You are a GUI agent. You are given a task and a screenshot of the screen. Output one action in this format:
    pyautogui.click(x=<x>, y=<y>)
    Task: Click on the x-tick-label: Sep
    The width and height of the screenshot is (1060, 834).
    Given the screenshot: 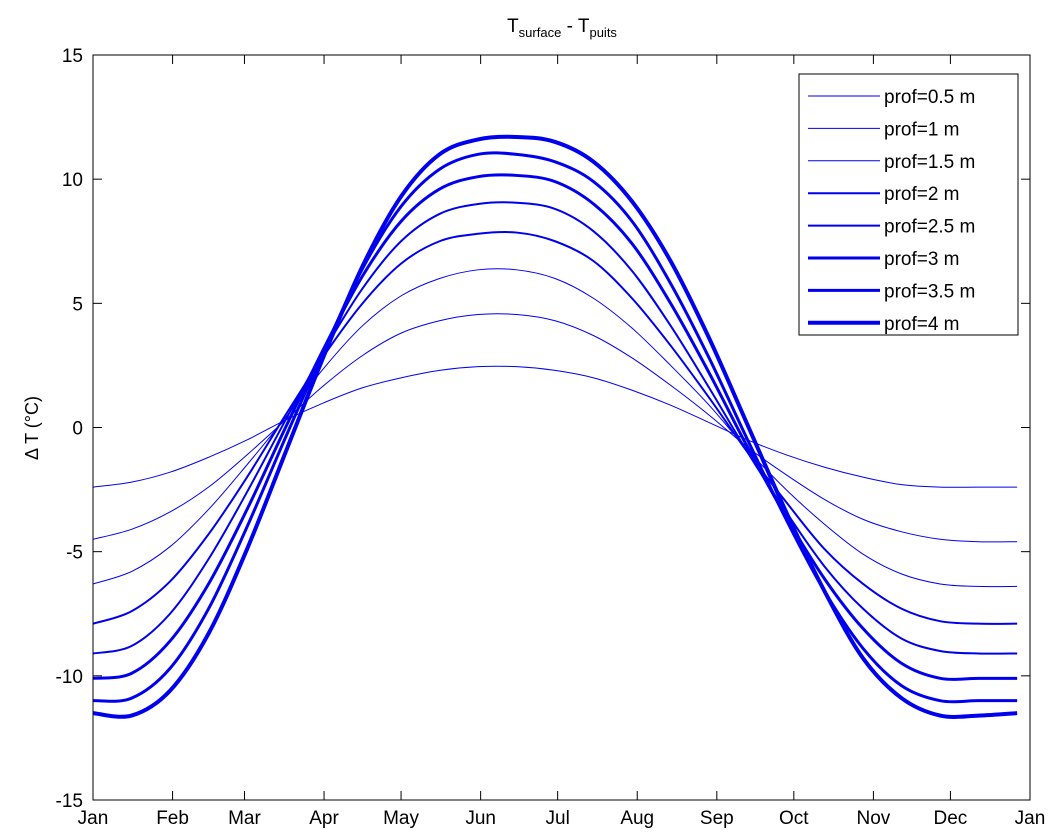 What is the action you would take?
    pyautogui.click(x=717, y=818)
    